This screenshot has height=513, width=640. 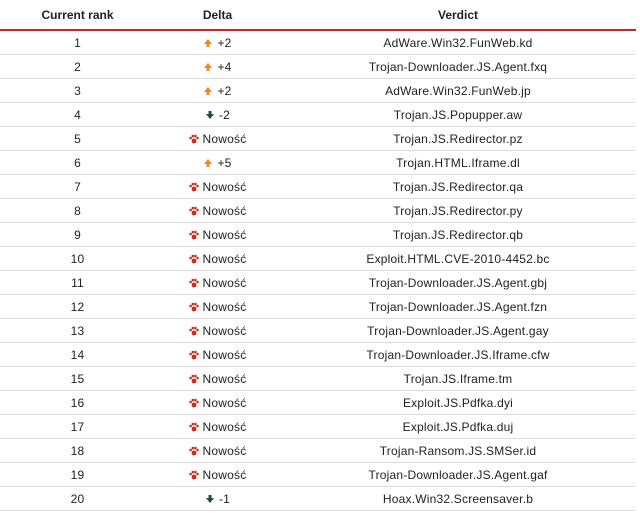 What do you see at coordinates (458, 90) in the screenshot?
I see `table-cell: AdWare.Win32.FunWeb.jp` at bounding box center [458, 90].